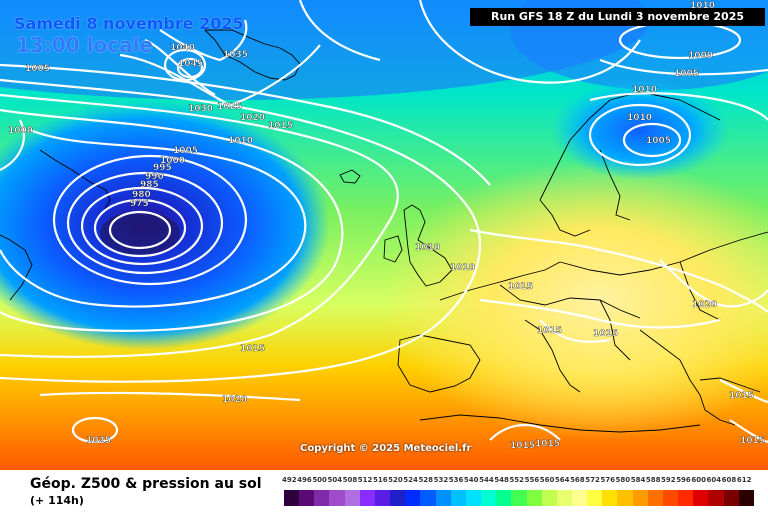 This screenshot has height=512, width=768. What do you see at coordinates (623, 480) in the screenshot?
I see `scale-tick-label: 580` at bounding box center [623, 480].